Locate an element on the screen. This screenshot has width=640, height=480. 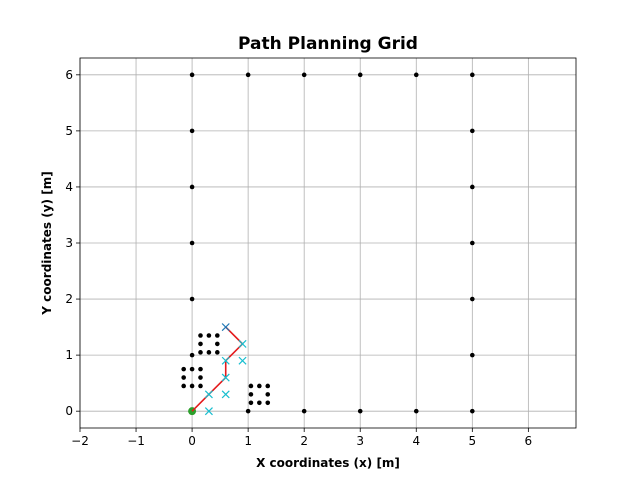
y-axis-label: Y coordinates (y) [m] is located at coordinates (47, 243).